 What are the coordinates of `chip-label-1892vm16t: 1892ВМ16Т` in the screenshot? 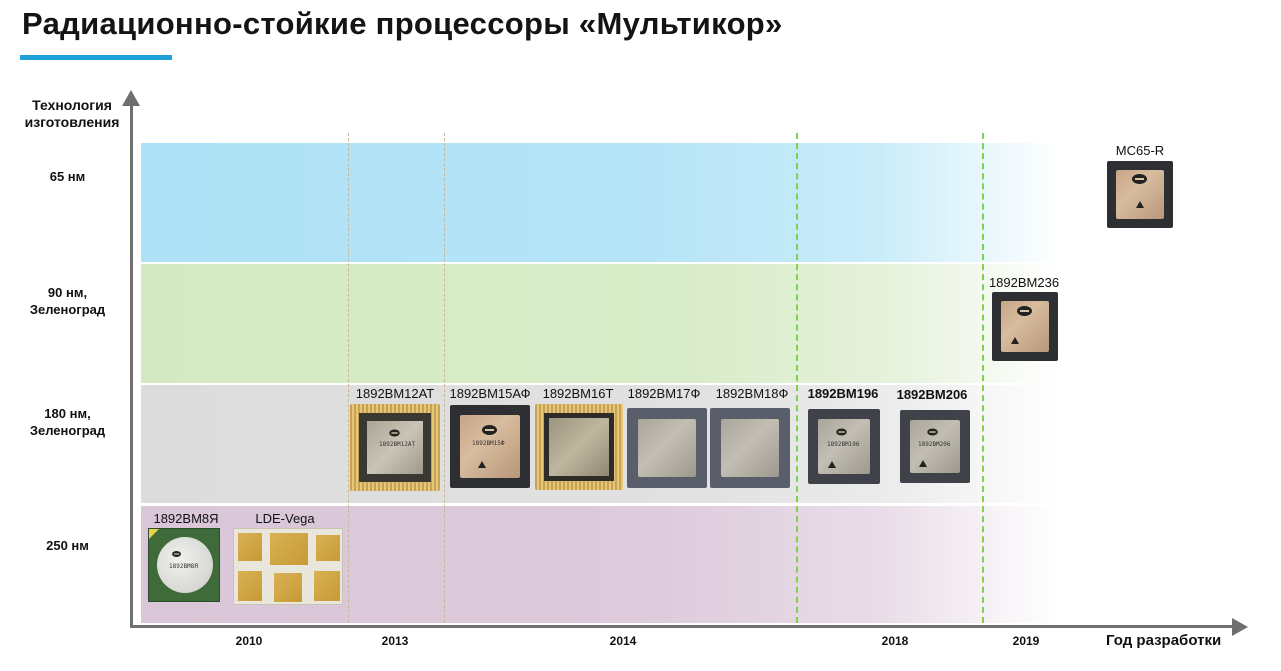 It's located at (578, 393).